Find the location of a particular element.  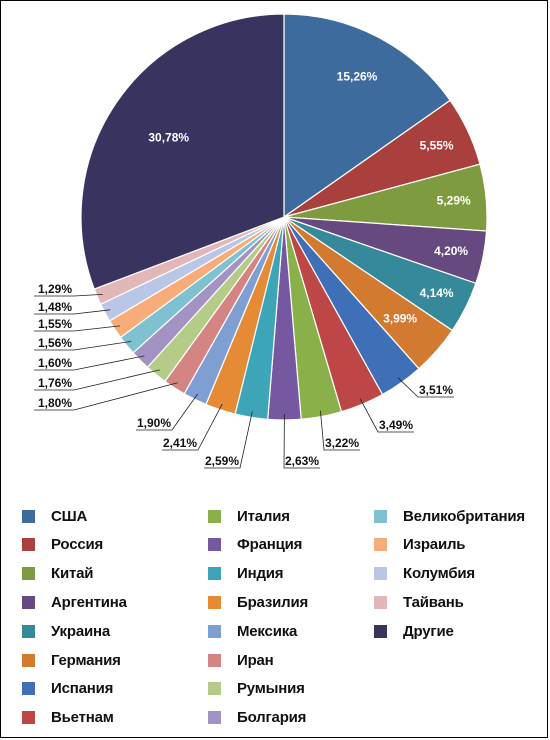

legend-item: Вьетнам is located at coordinates (68, 718).